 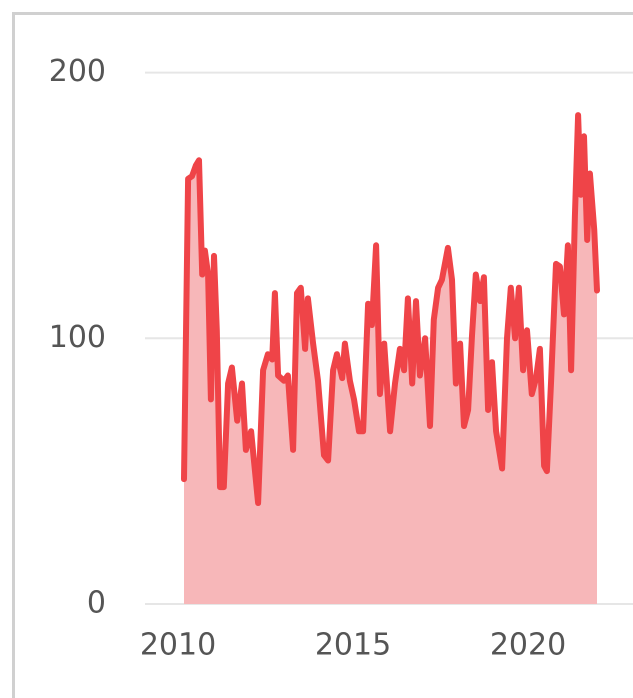 What do you see at coordinates (77, 337) in the screenshot?
I see `y-tick-label: 100` at bounding box center [77, 337].